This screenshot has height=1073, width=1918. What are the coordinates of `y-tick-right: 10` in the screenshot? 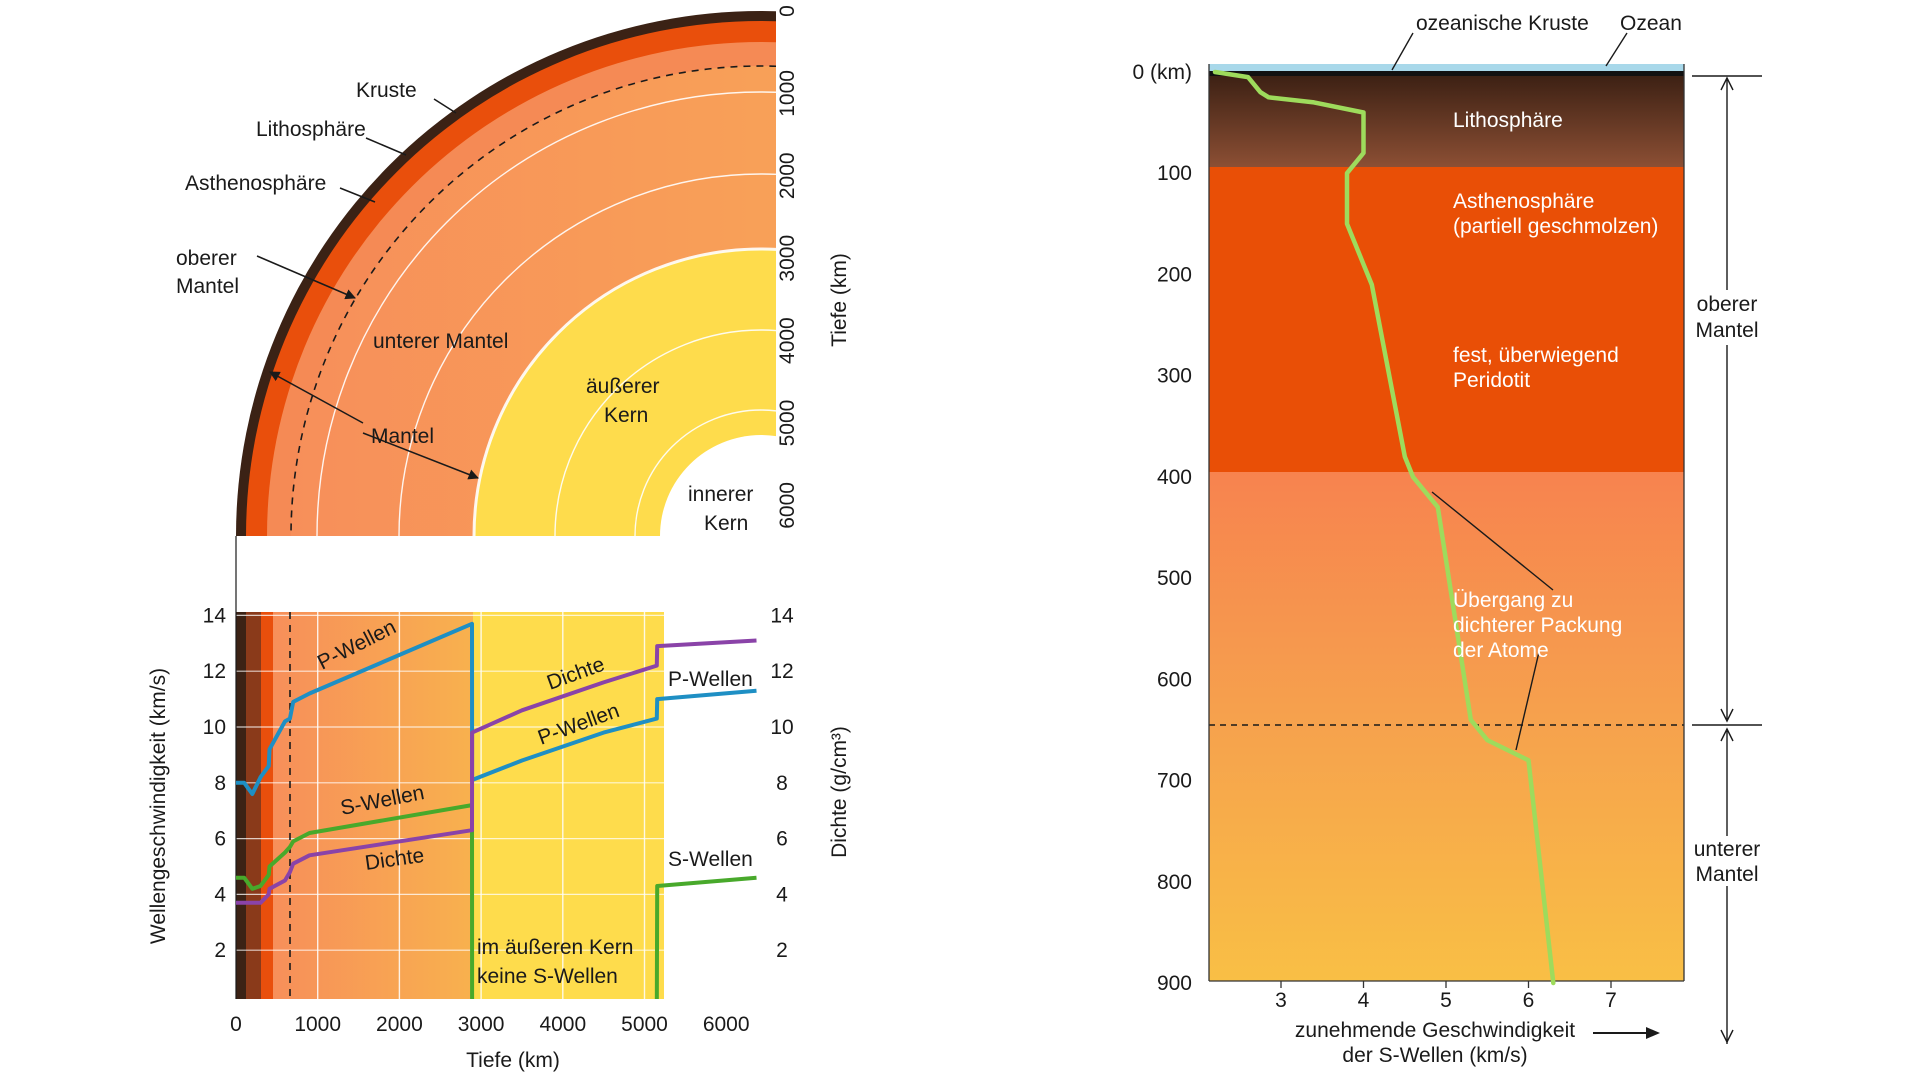 It's located at (781, 727).